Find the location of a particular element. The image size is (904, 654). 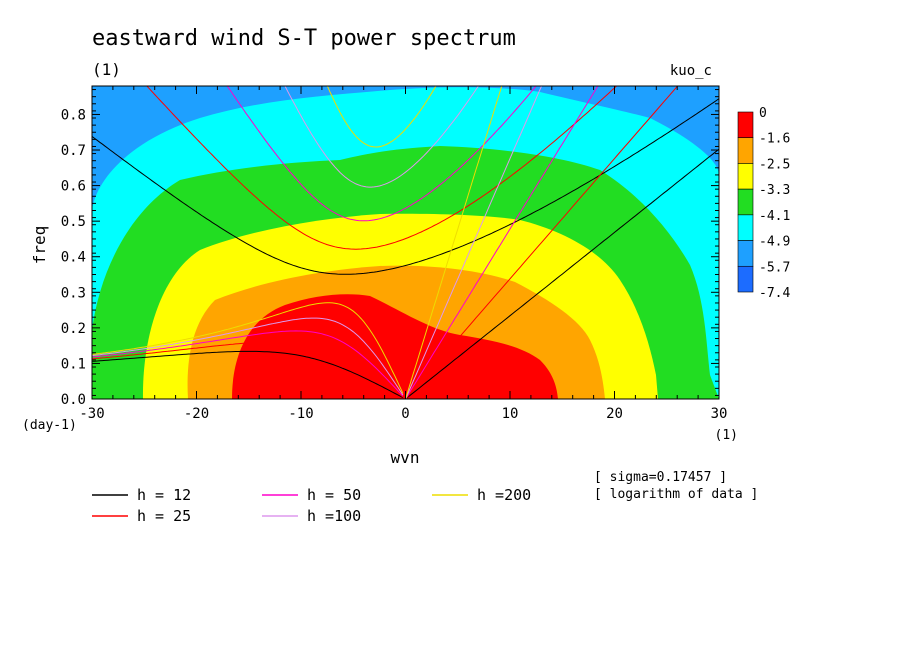

legend: h = 12 h = 25 h = 50 h =100 h =200 is located at coordinates (311, 505).